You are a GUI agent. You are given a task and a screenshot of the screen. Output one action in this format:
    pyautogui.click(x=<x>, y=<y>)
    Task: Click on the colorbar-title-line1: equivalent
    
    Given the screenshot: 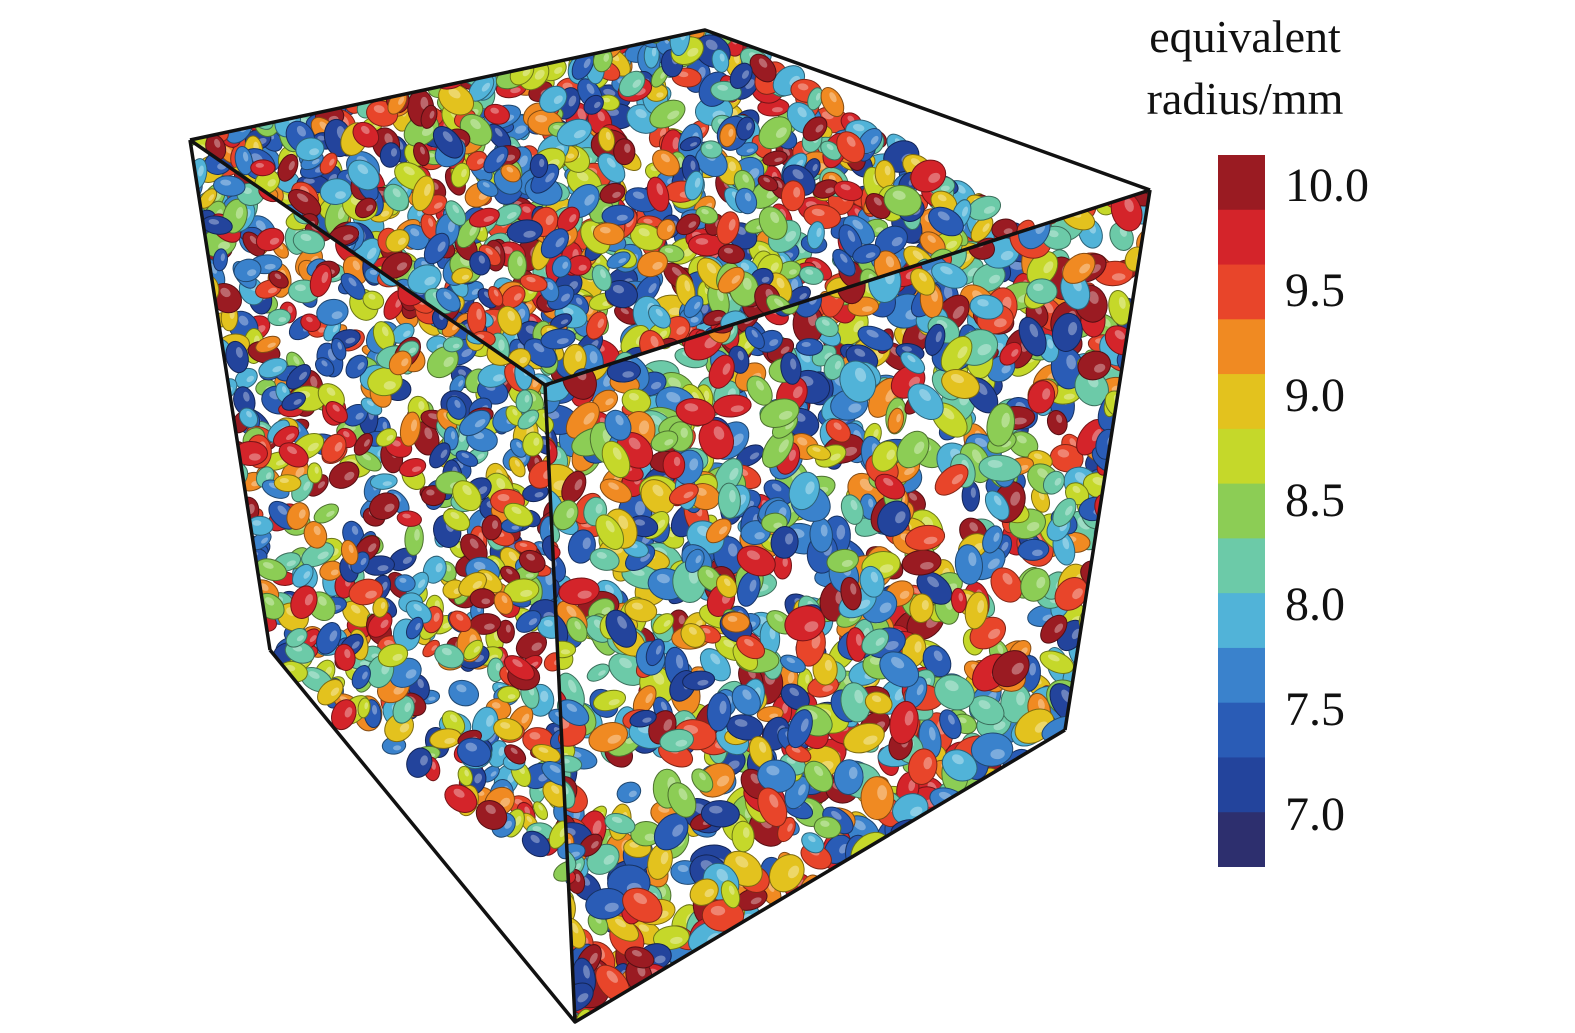 What is the action you would take?
    pyautogui.click(x=1245, y=36)
    